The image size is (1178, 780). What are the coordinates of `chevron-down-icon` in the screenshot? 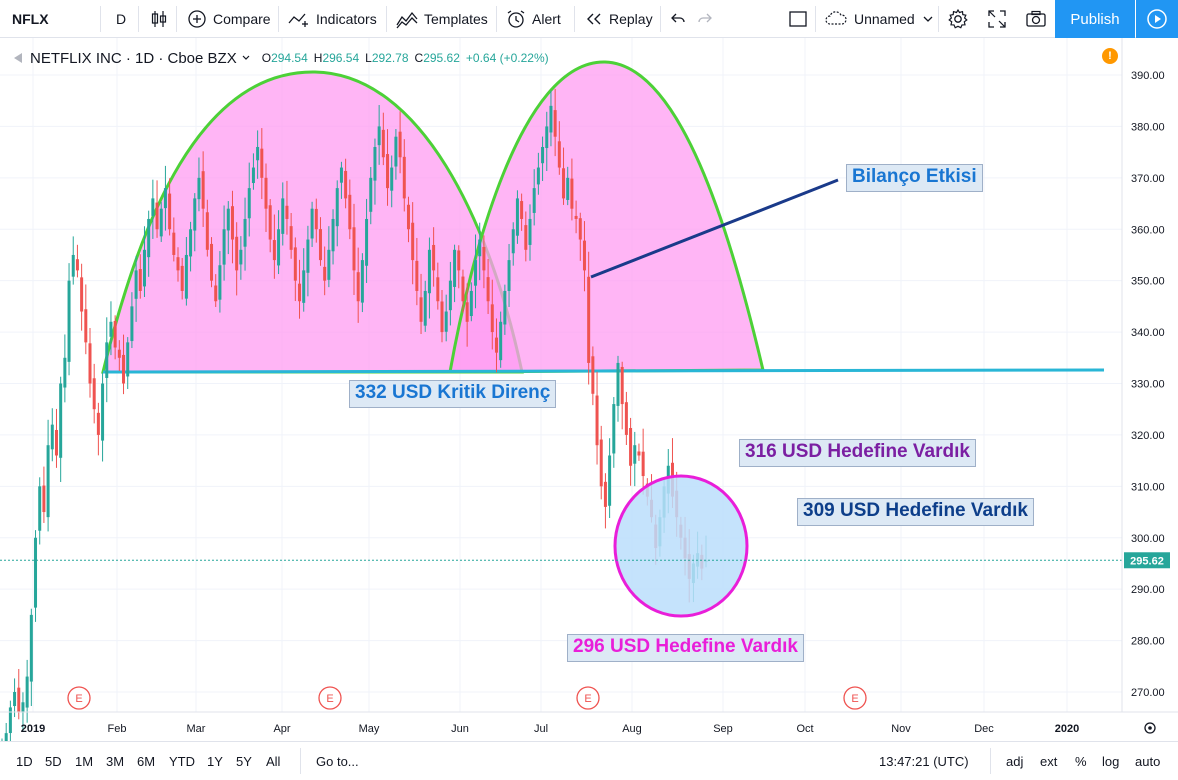 It's located at (246, 58).